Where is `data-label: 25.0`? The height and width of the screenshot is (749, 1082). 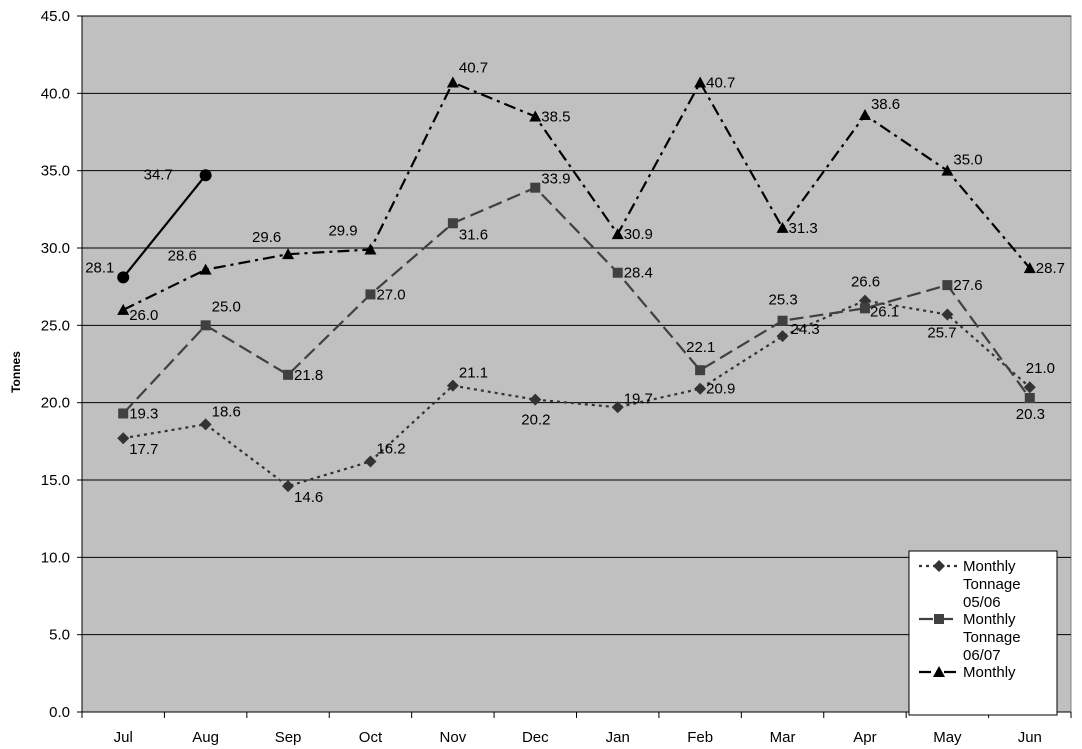
data-label: 25.0 is located at coordinates (226, 306).